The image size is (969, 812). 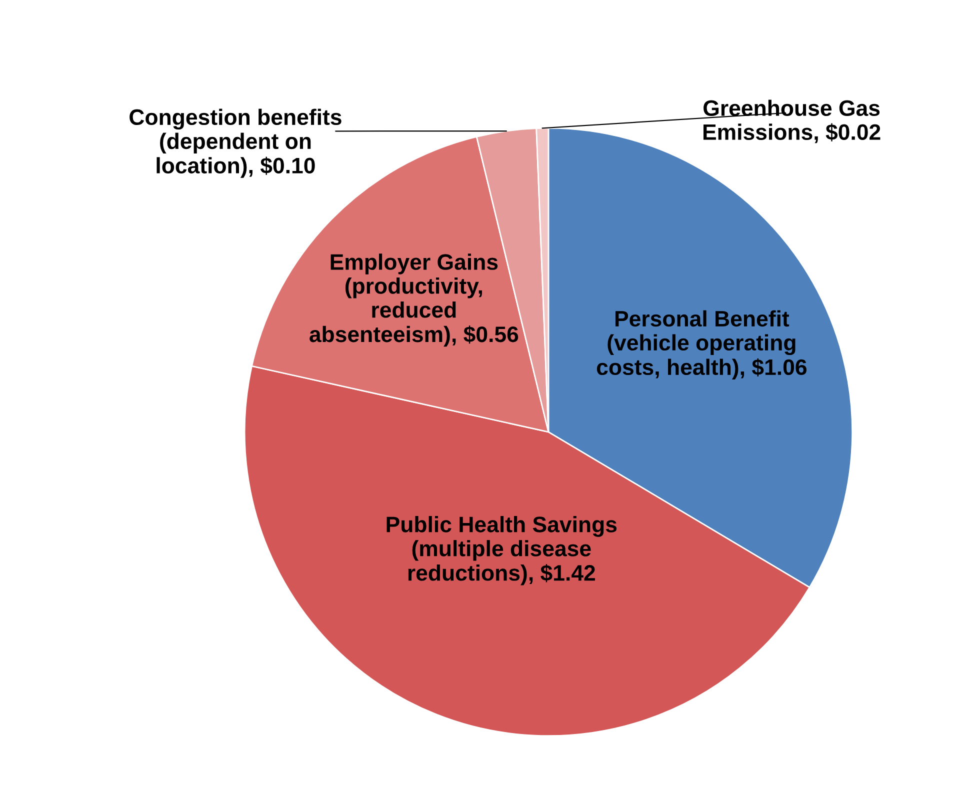 What do you see at coordinates (236, 143) in the screenshot?
I see `slice-label: Congestion benefits (dependent on location), $0.10` at bounding box center [236, 143].